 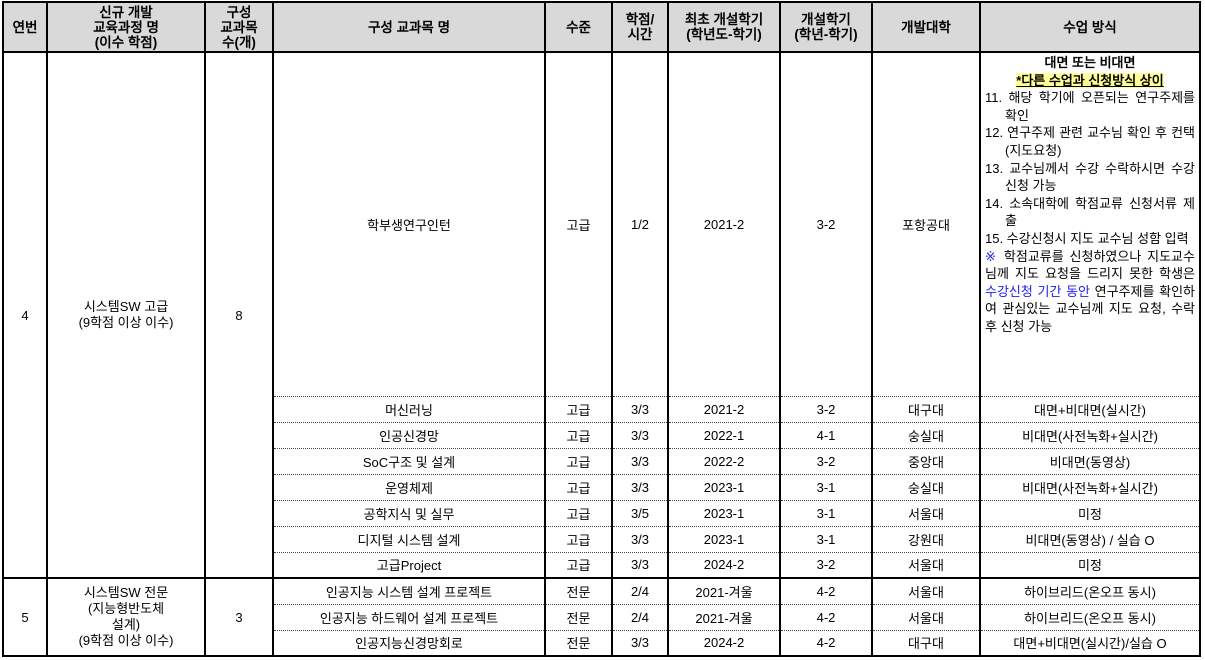 I want to click on table-row: 고급Project 고급 3/3 2024-2 3-2 서울대 미정, so click(x=601, y=564).